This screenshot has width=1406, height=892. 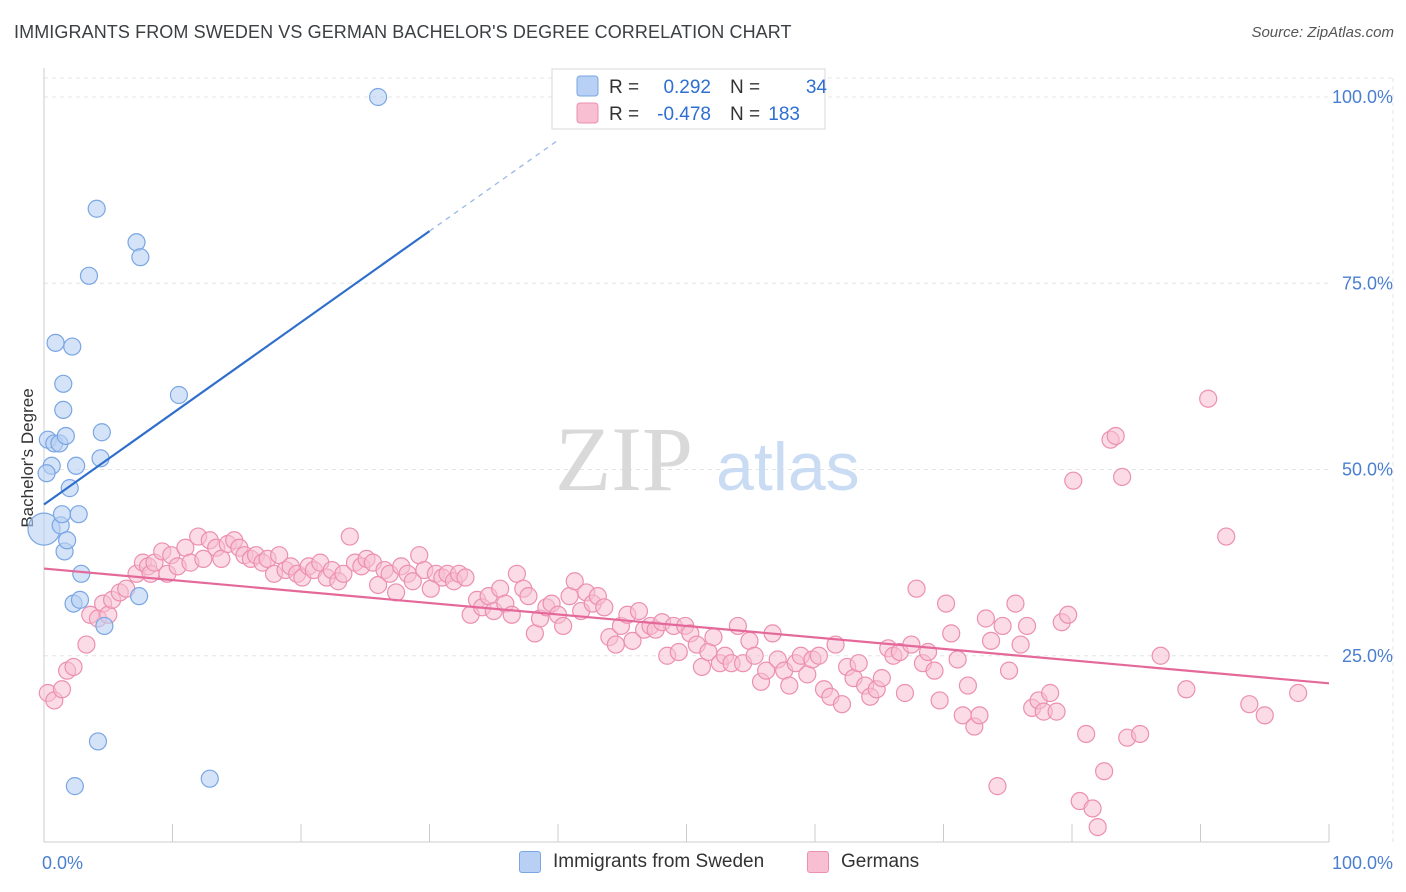 What do you see at coordinates (687, 87) in the screenshot?
I see `legend-r-value-1: 0.292` at bounding box center [687, 87].